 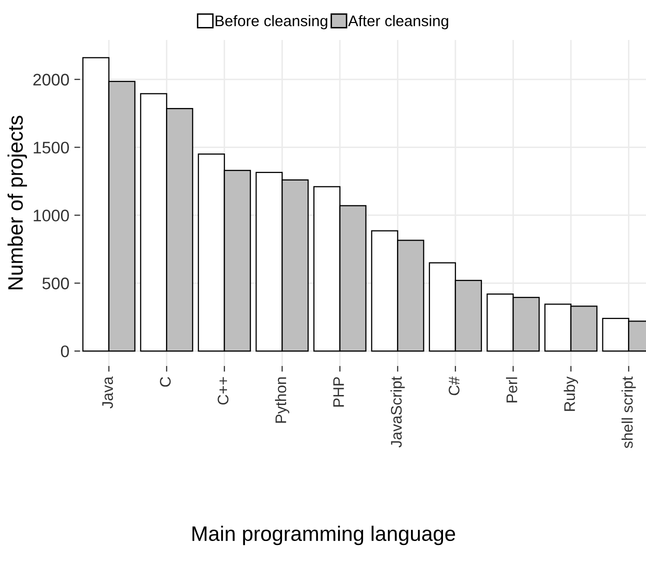 What do you see at coordinates (51, 148) in the screenshot?
I see `y-tick-label: 1500` at bounding box center [51, 148].